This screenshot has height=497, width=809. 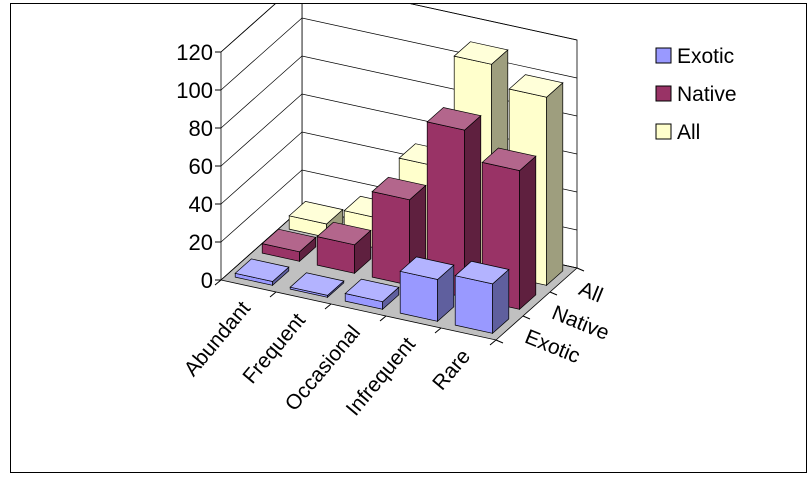 What do you see at coordinates (201, 204) in the screenshot?
I see `y-tick-label: 40` at bounding box center [201, 204].